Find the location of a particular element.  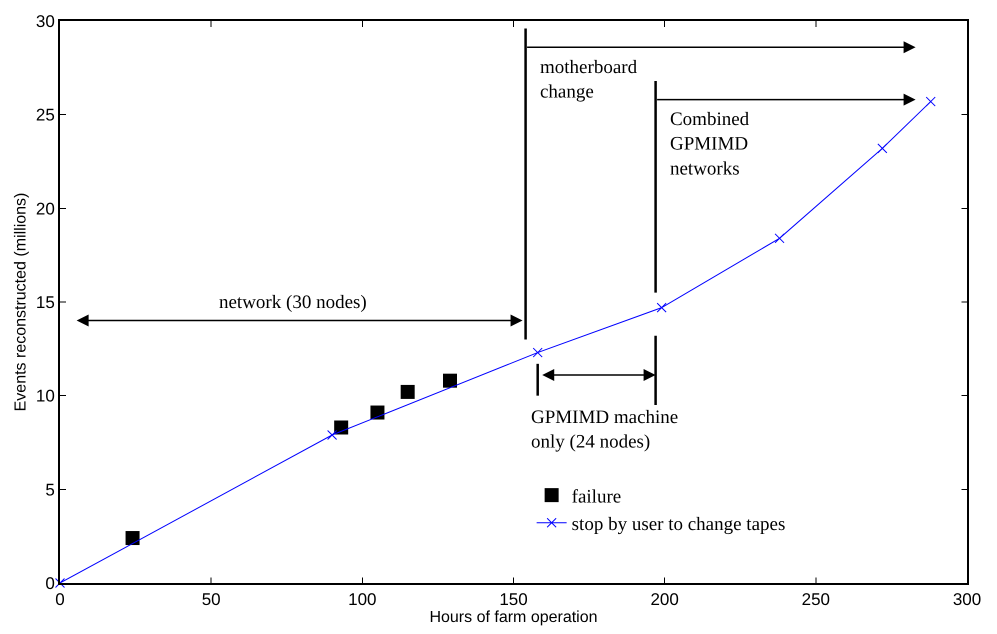

y-tick-label: 30 is located at coordinates (45, 21).